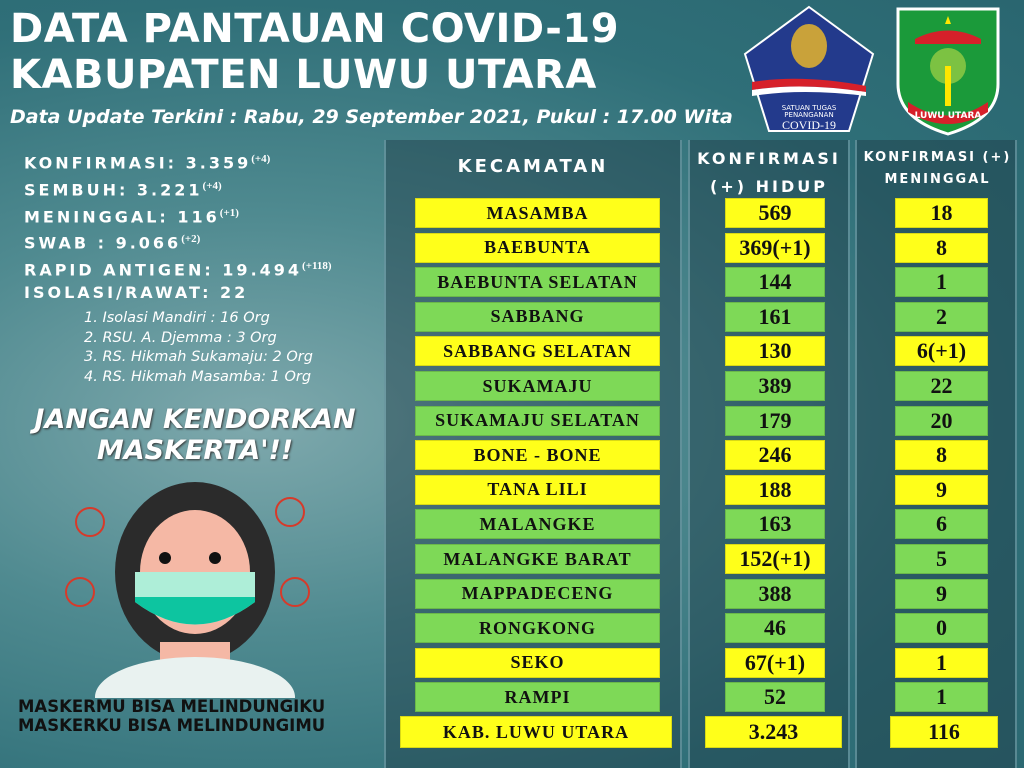 The width and height of the screenshot is (1024, 768). I want to click on stat-konfirmasi: KONFIRMASI: 3.359(+4), so click(147, 163).